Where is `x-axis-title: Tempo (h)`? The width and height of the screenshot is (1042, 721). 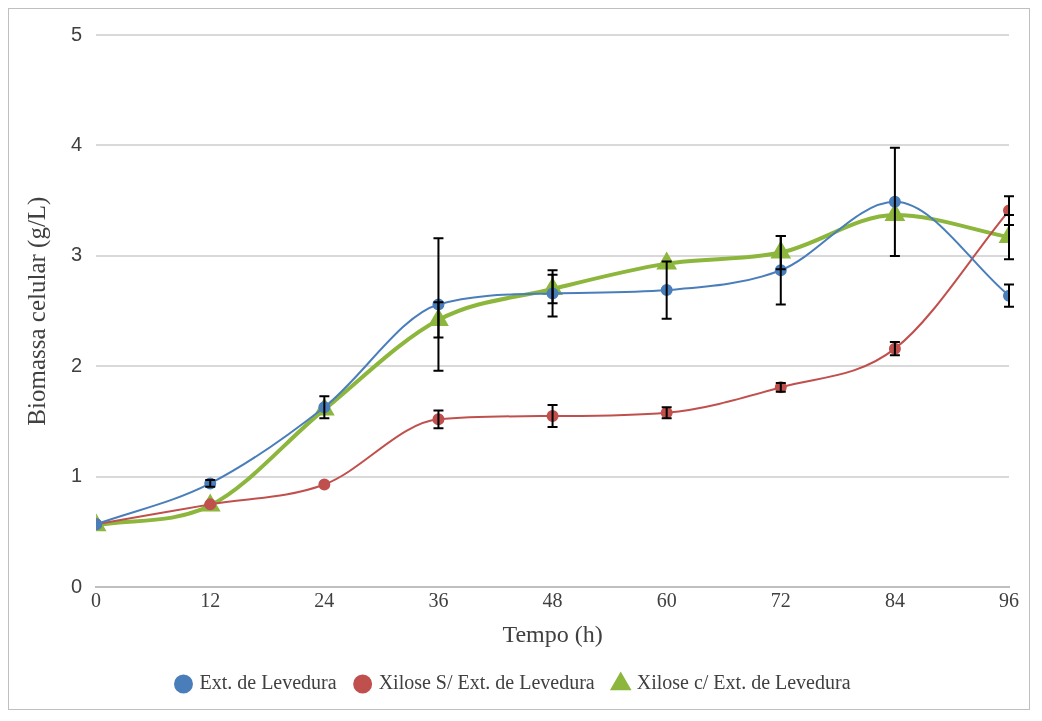 x-axis-title: Tempo (h) is located at coordinates (552, 633).